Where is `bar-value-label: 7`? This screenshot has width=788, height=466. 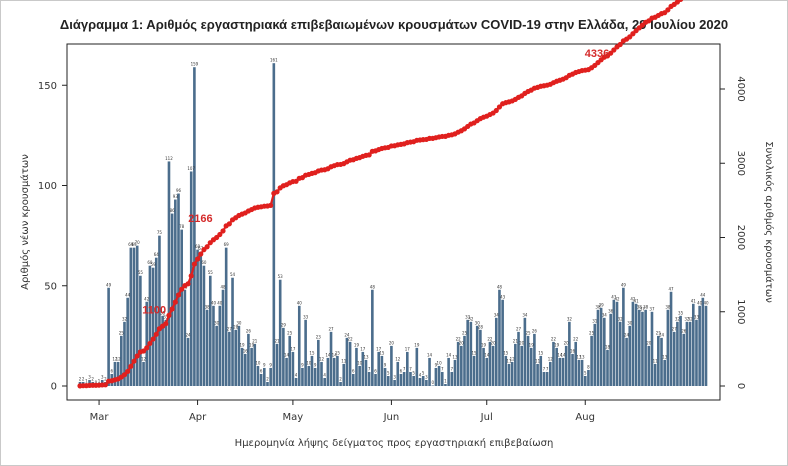
bar-value-label: 7 is located at coordinates (547, 368).